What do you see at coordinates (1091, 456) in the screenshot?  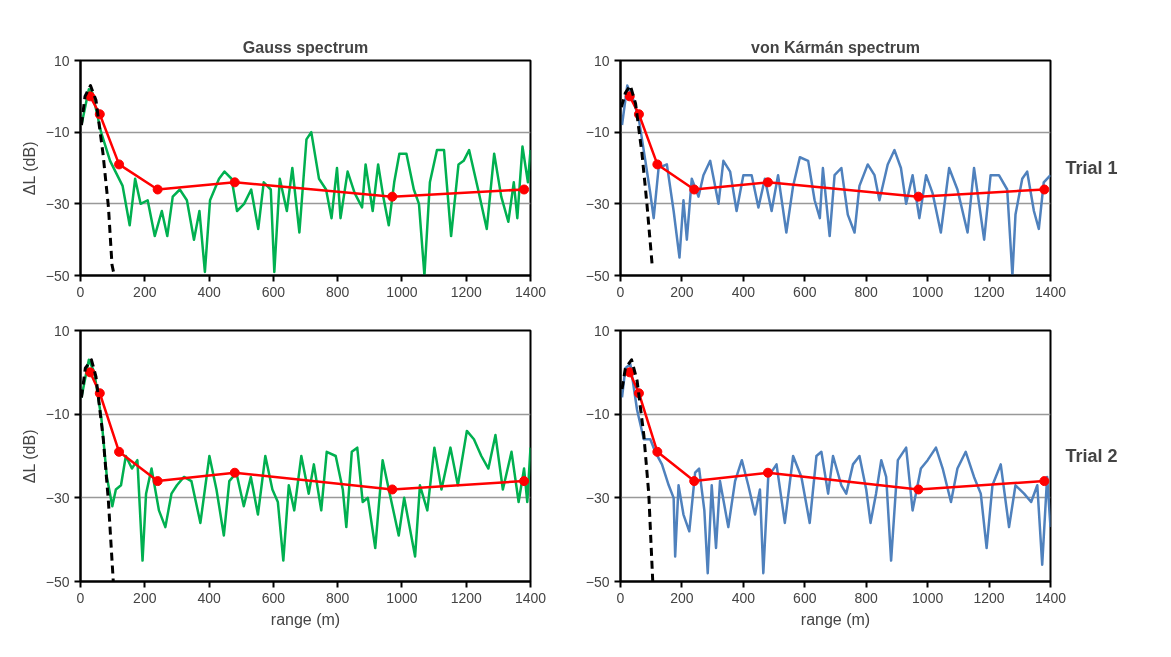 I see `text: Trial 2` at bounding box center [1091, 456].